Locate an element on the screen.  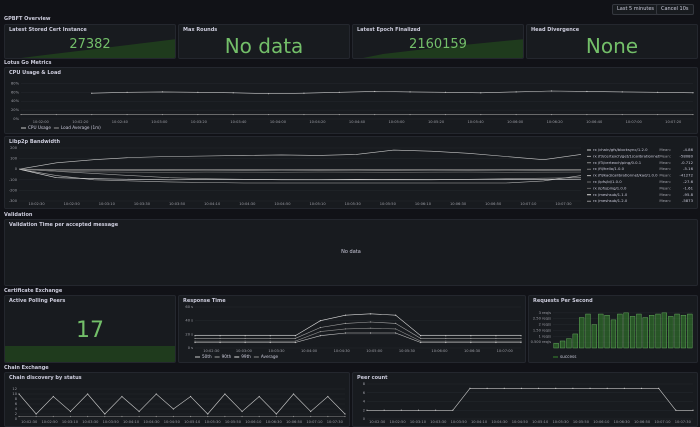
x-tick-label: 10:05:50 is located at coordinates (388, 204).